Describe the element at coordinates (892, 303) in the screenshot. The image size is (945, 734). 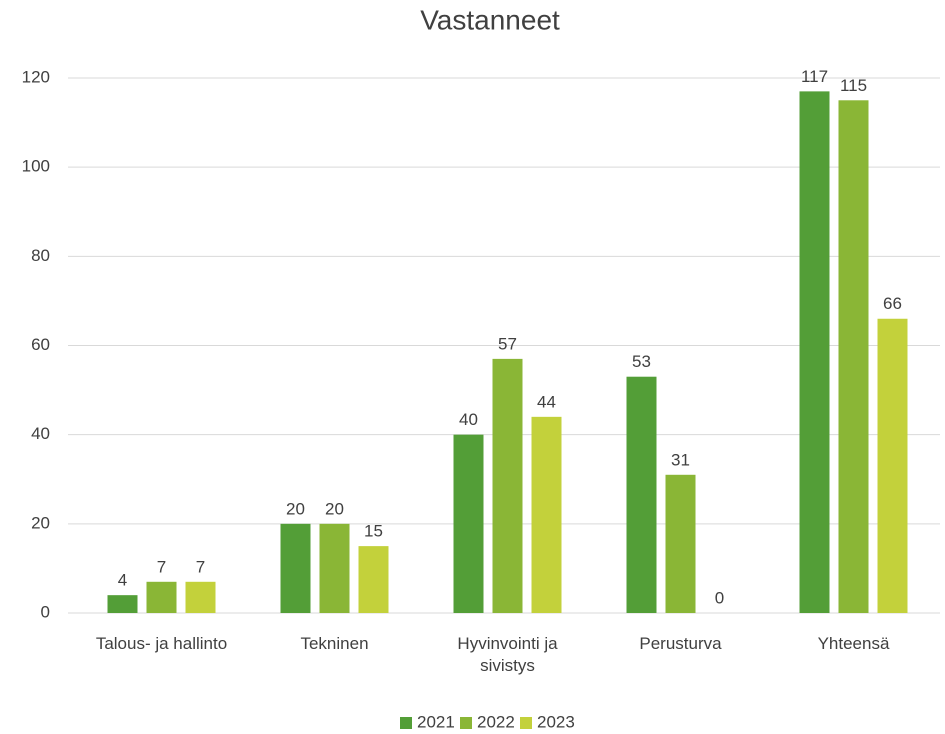
I see `data-label: 66` at that location.